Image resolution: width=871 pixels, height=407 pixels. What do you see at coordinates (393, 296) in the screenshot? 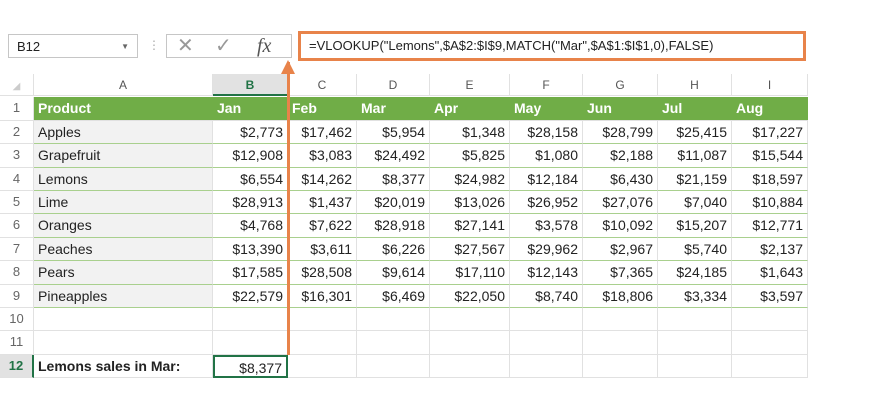
I see `value-cell: $6,469` at bounding box center [393, 296].